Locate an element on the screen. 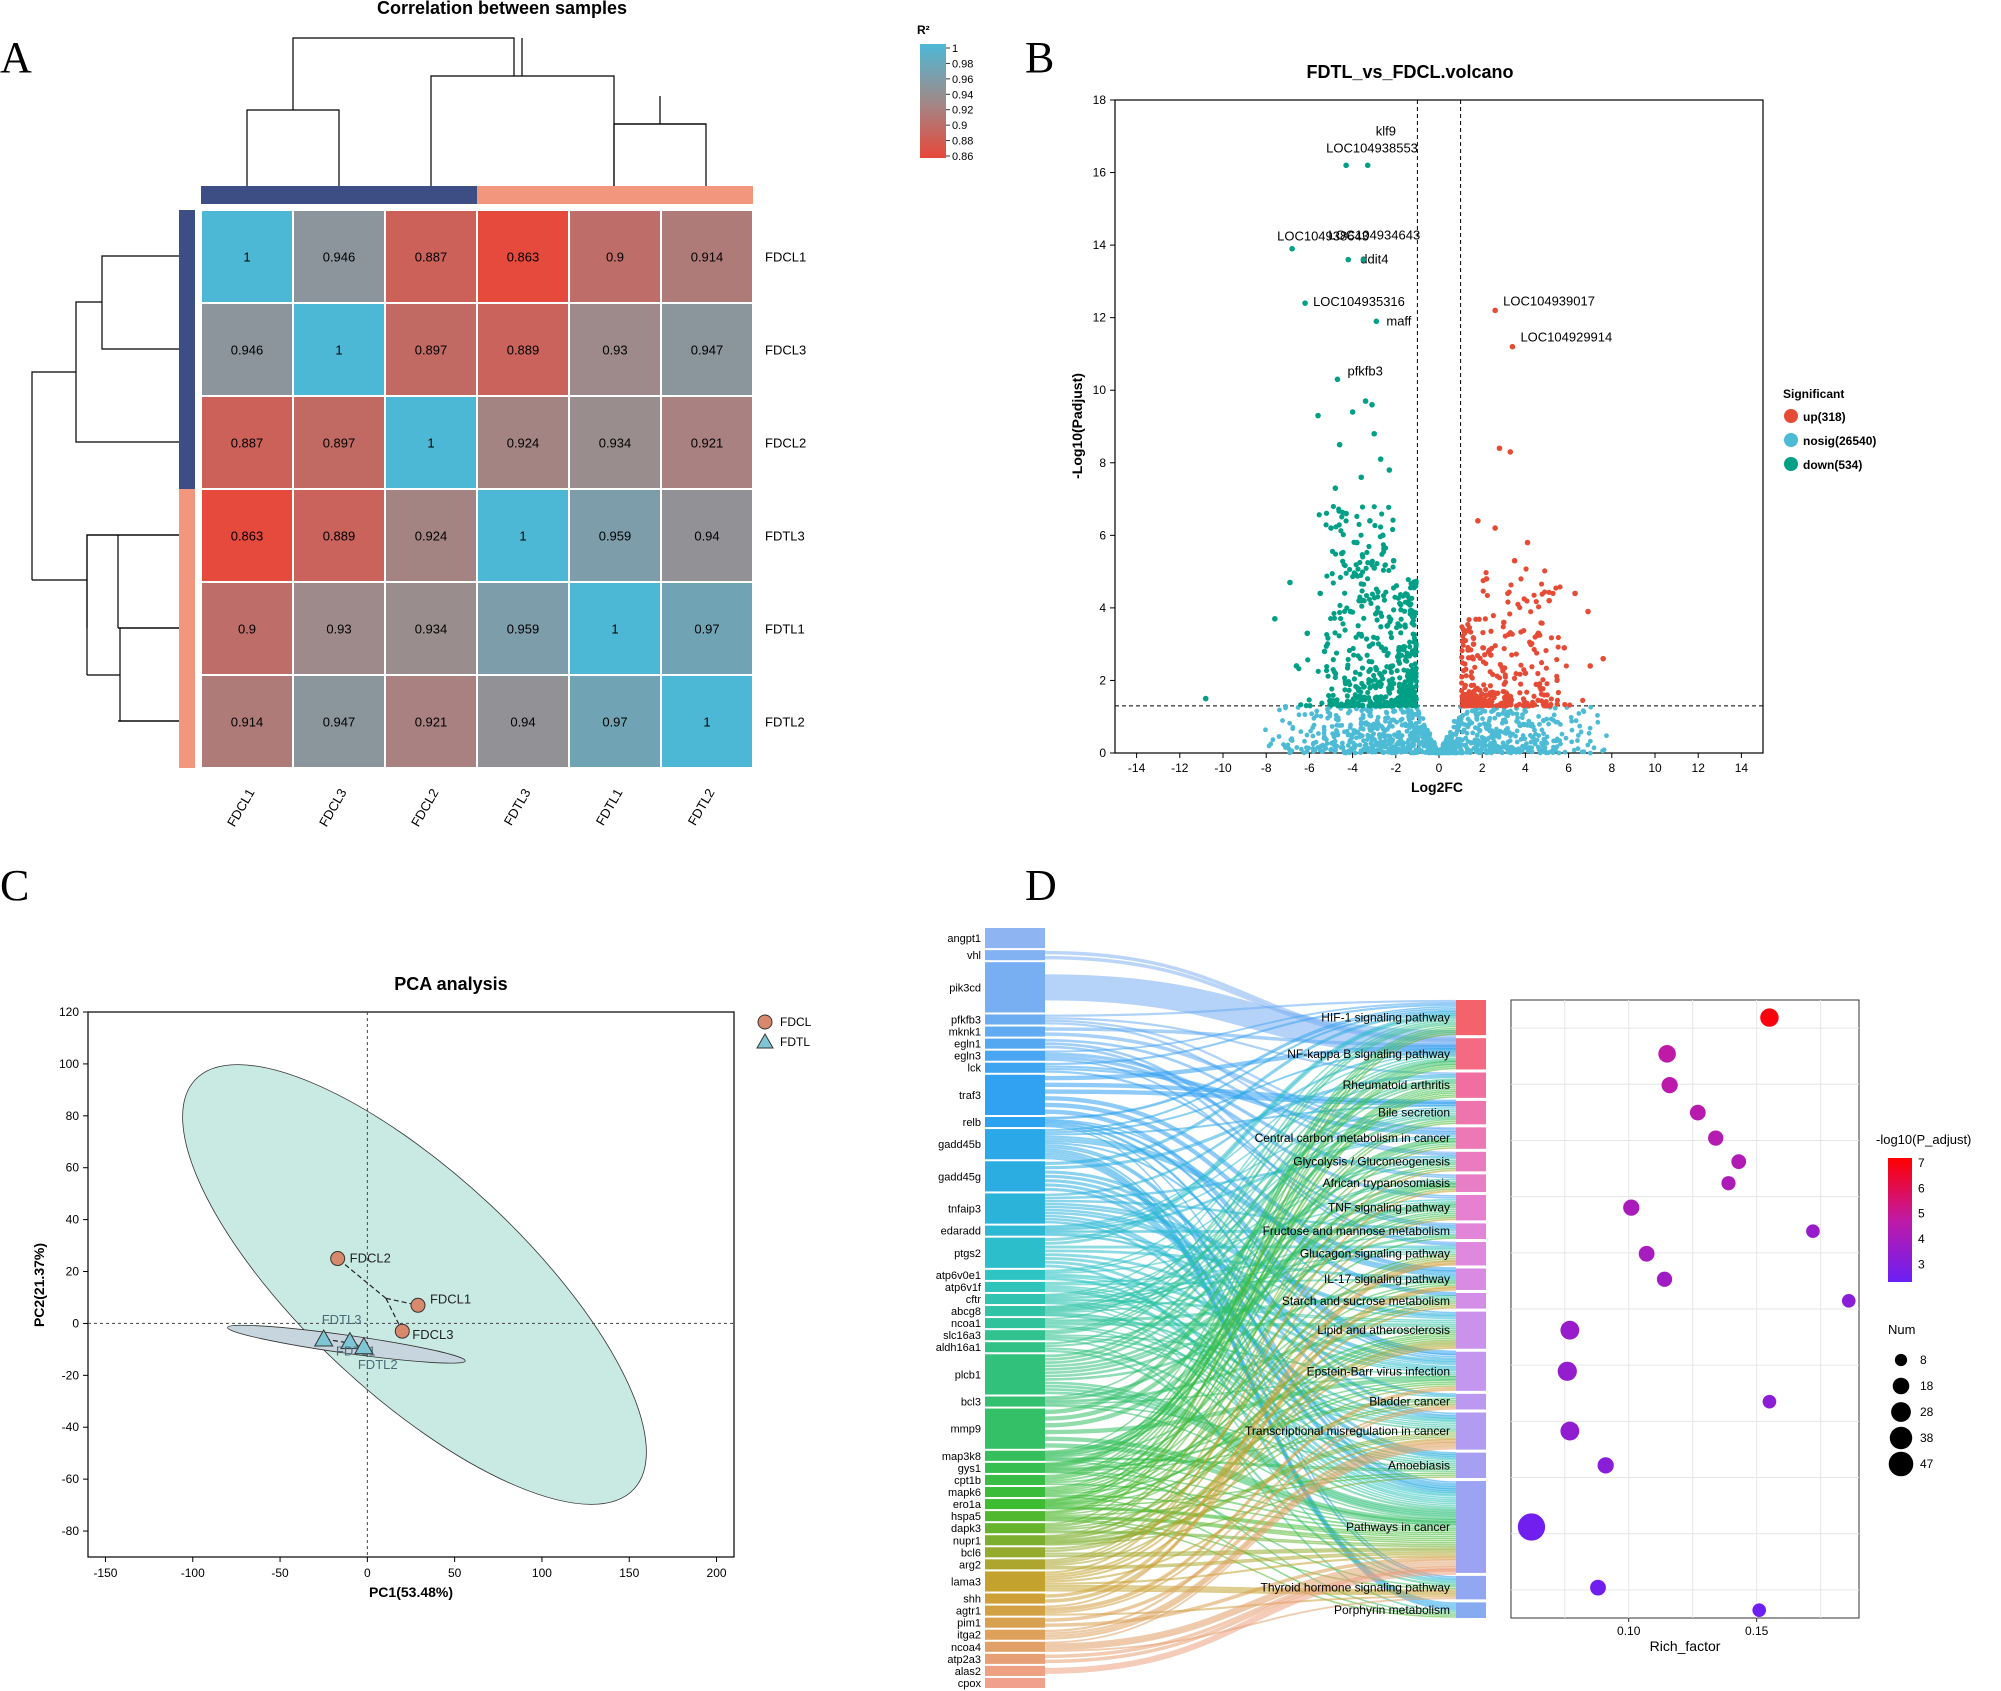  volcano-x-tick-label: 12 is located at coordinates (1699, 768).